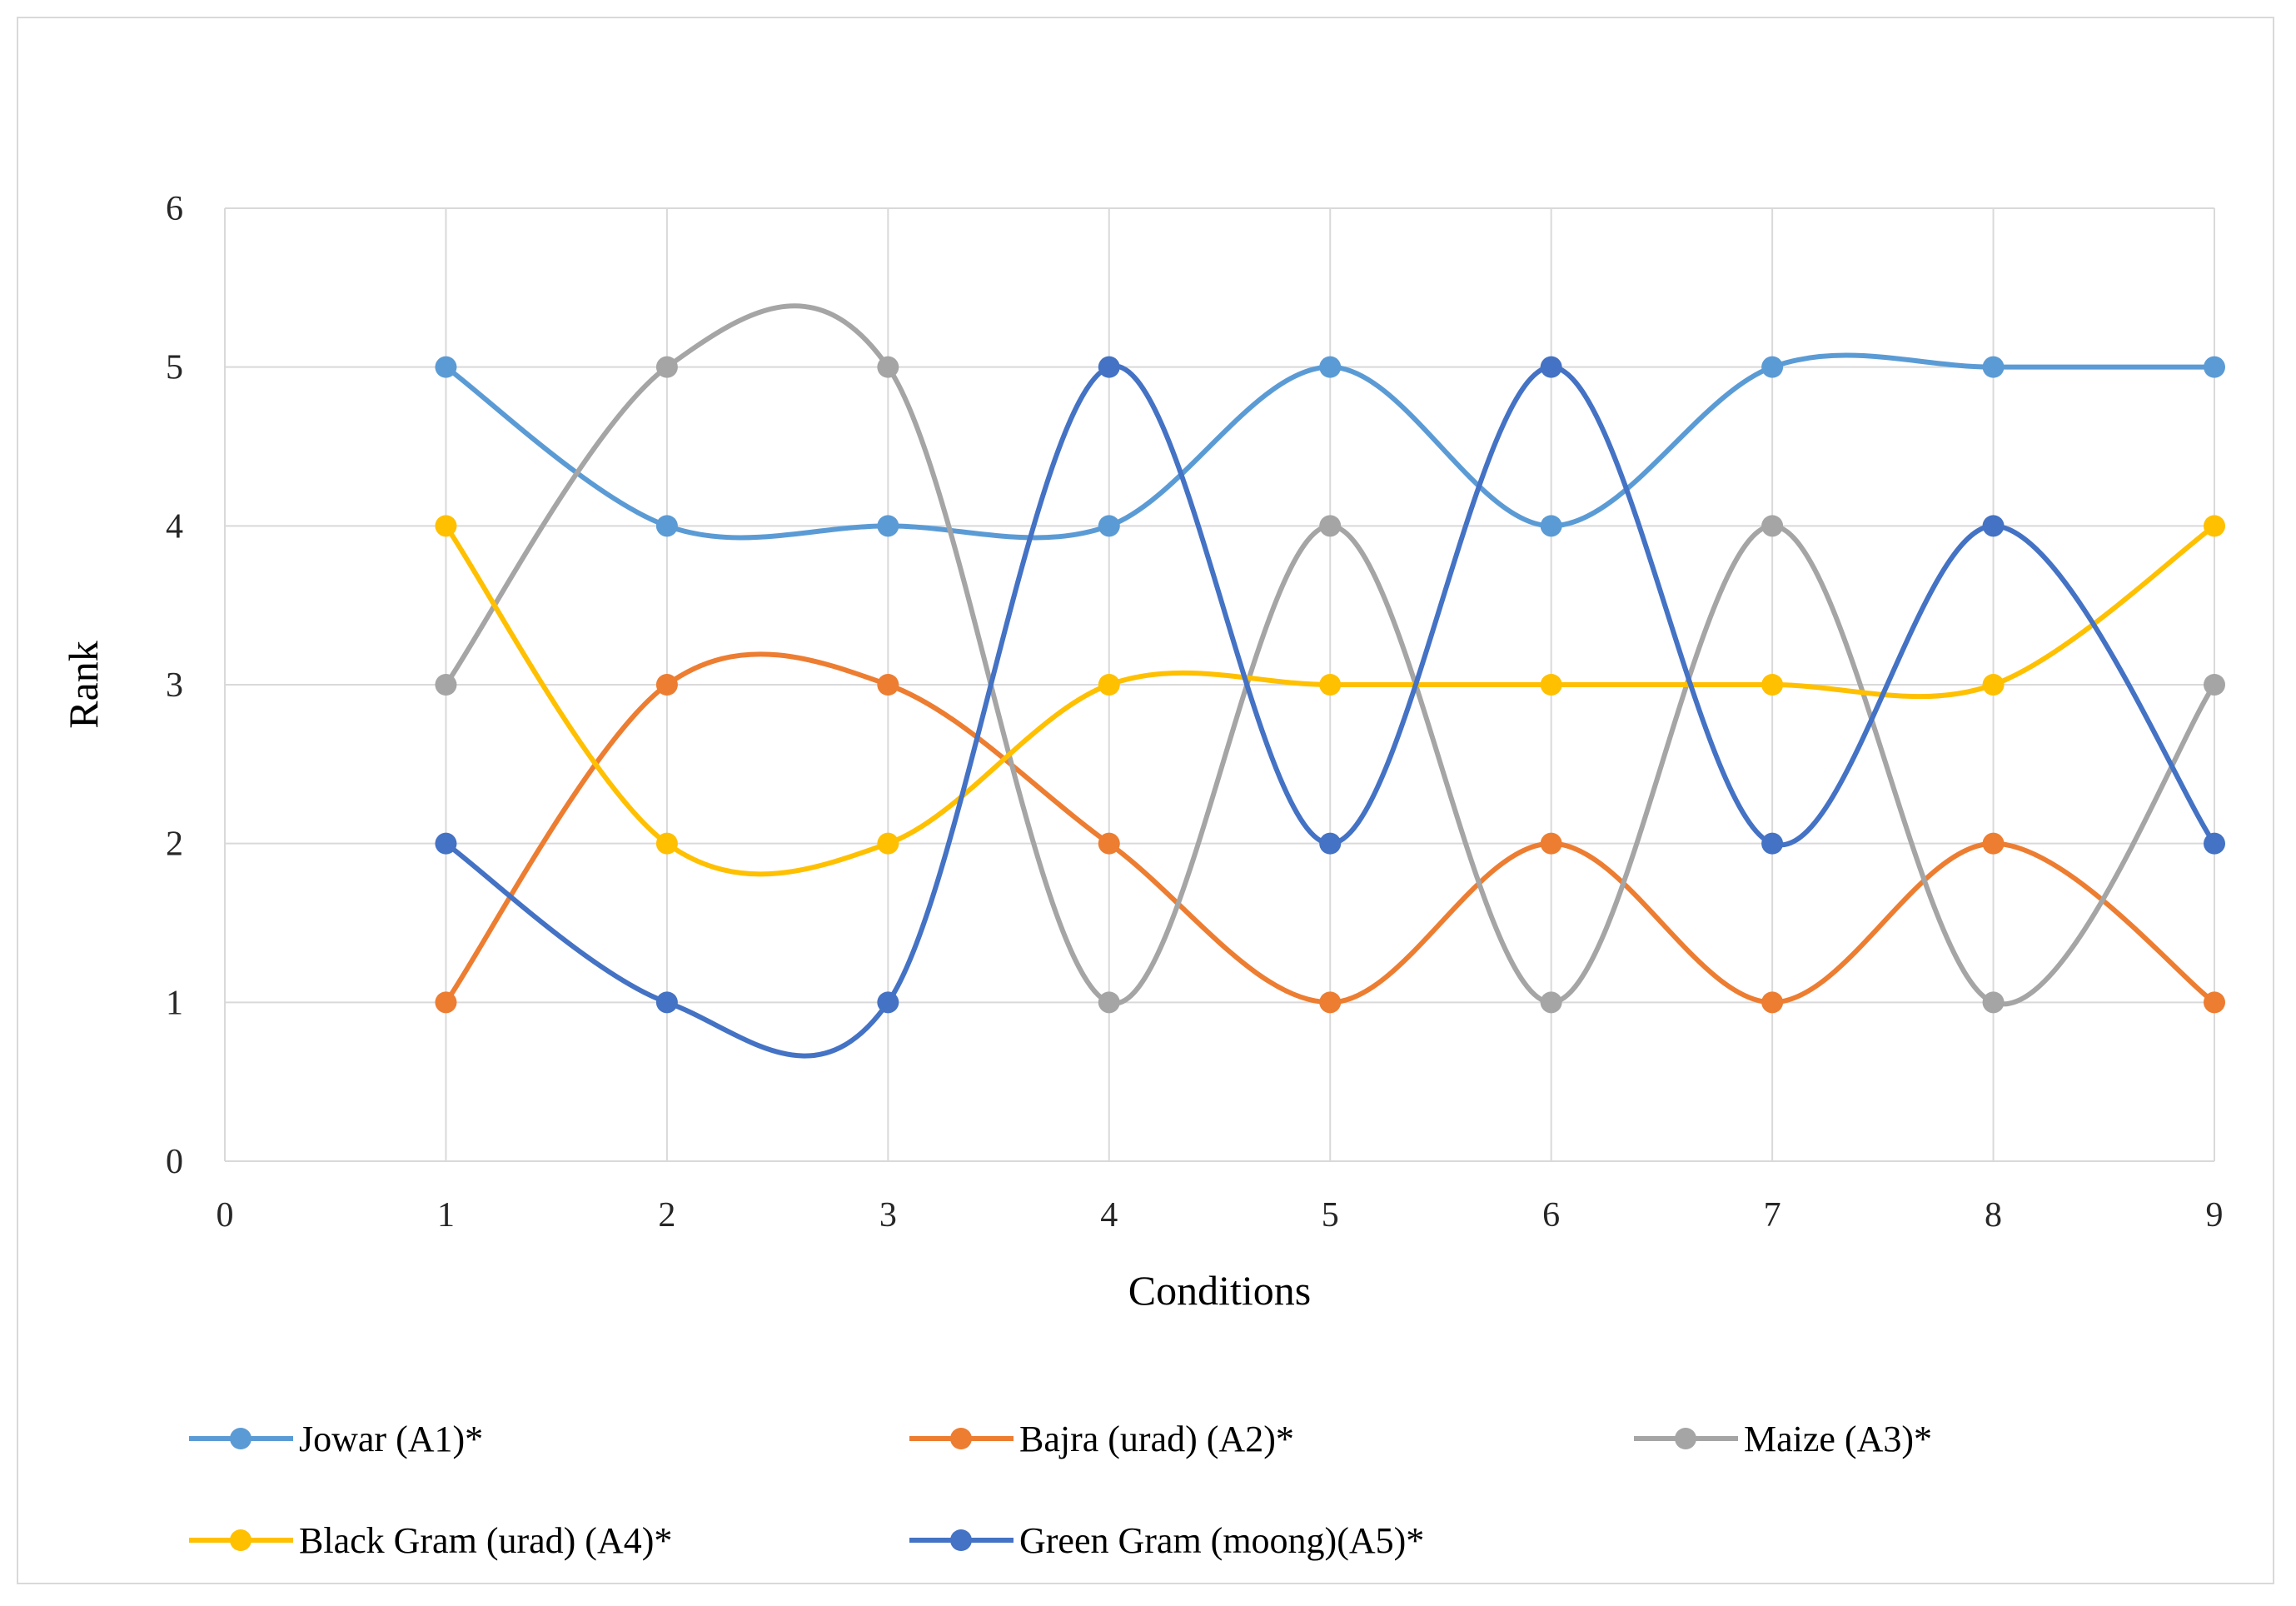  What do you see at coordinates (84, 685) in the screenshot?
I see `y-axis-title: Rank` at bounding box center [84, 685].